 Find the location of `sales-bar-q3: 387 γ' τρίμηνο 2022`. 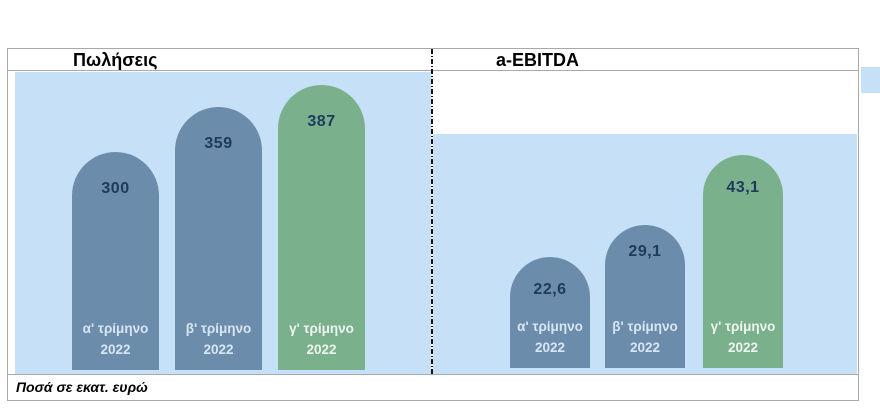

sales-bar-q3: 387 γ' τρίμηνο 2022 is located at coordinates (321, 227).